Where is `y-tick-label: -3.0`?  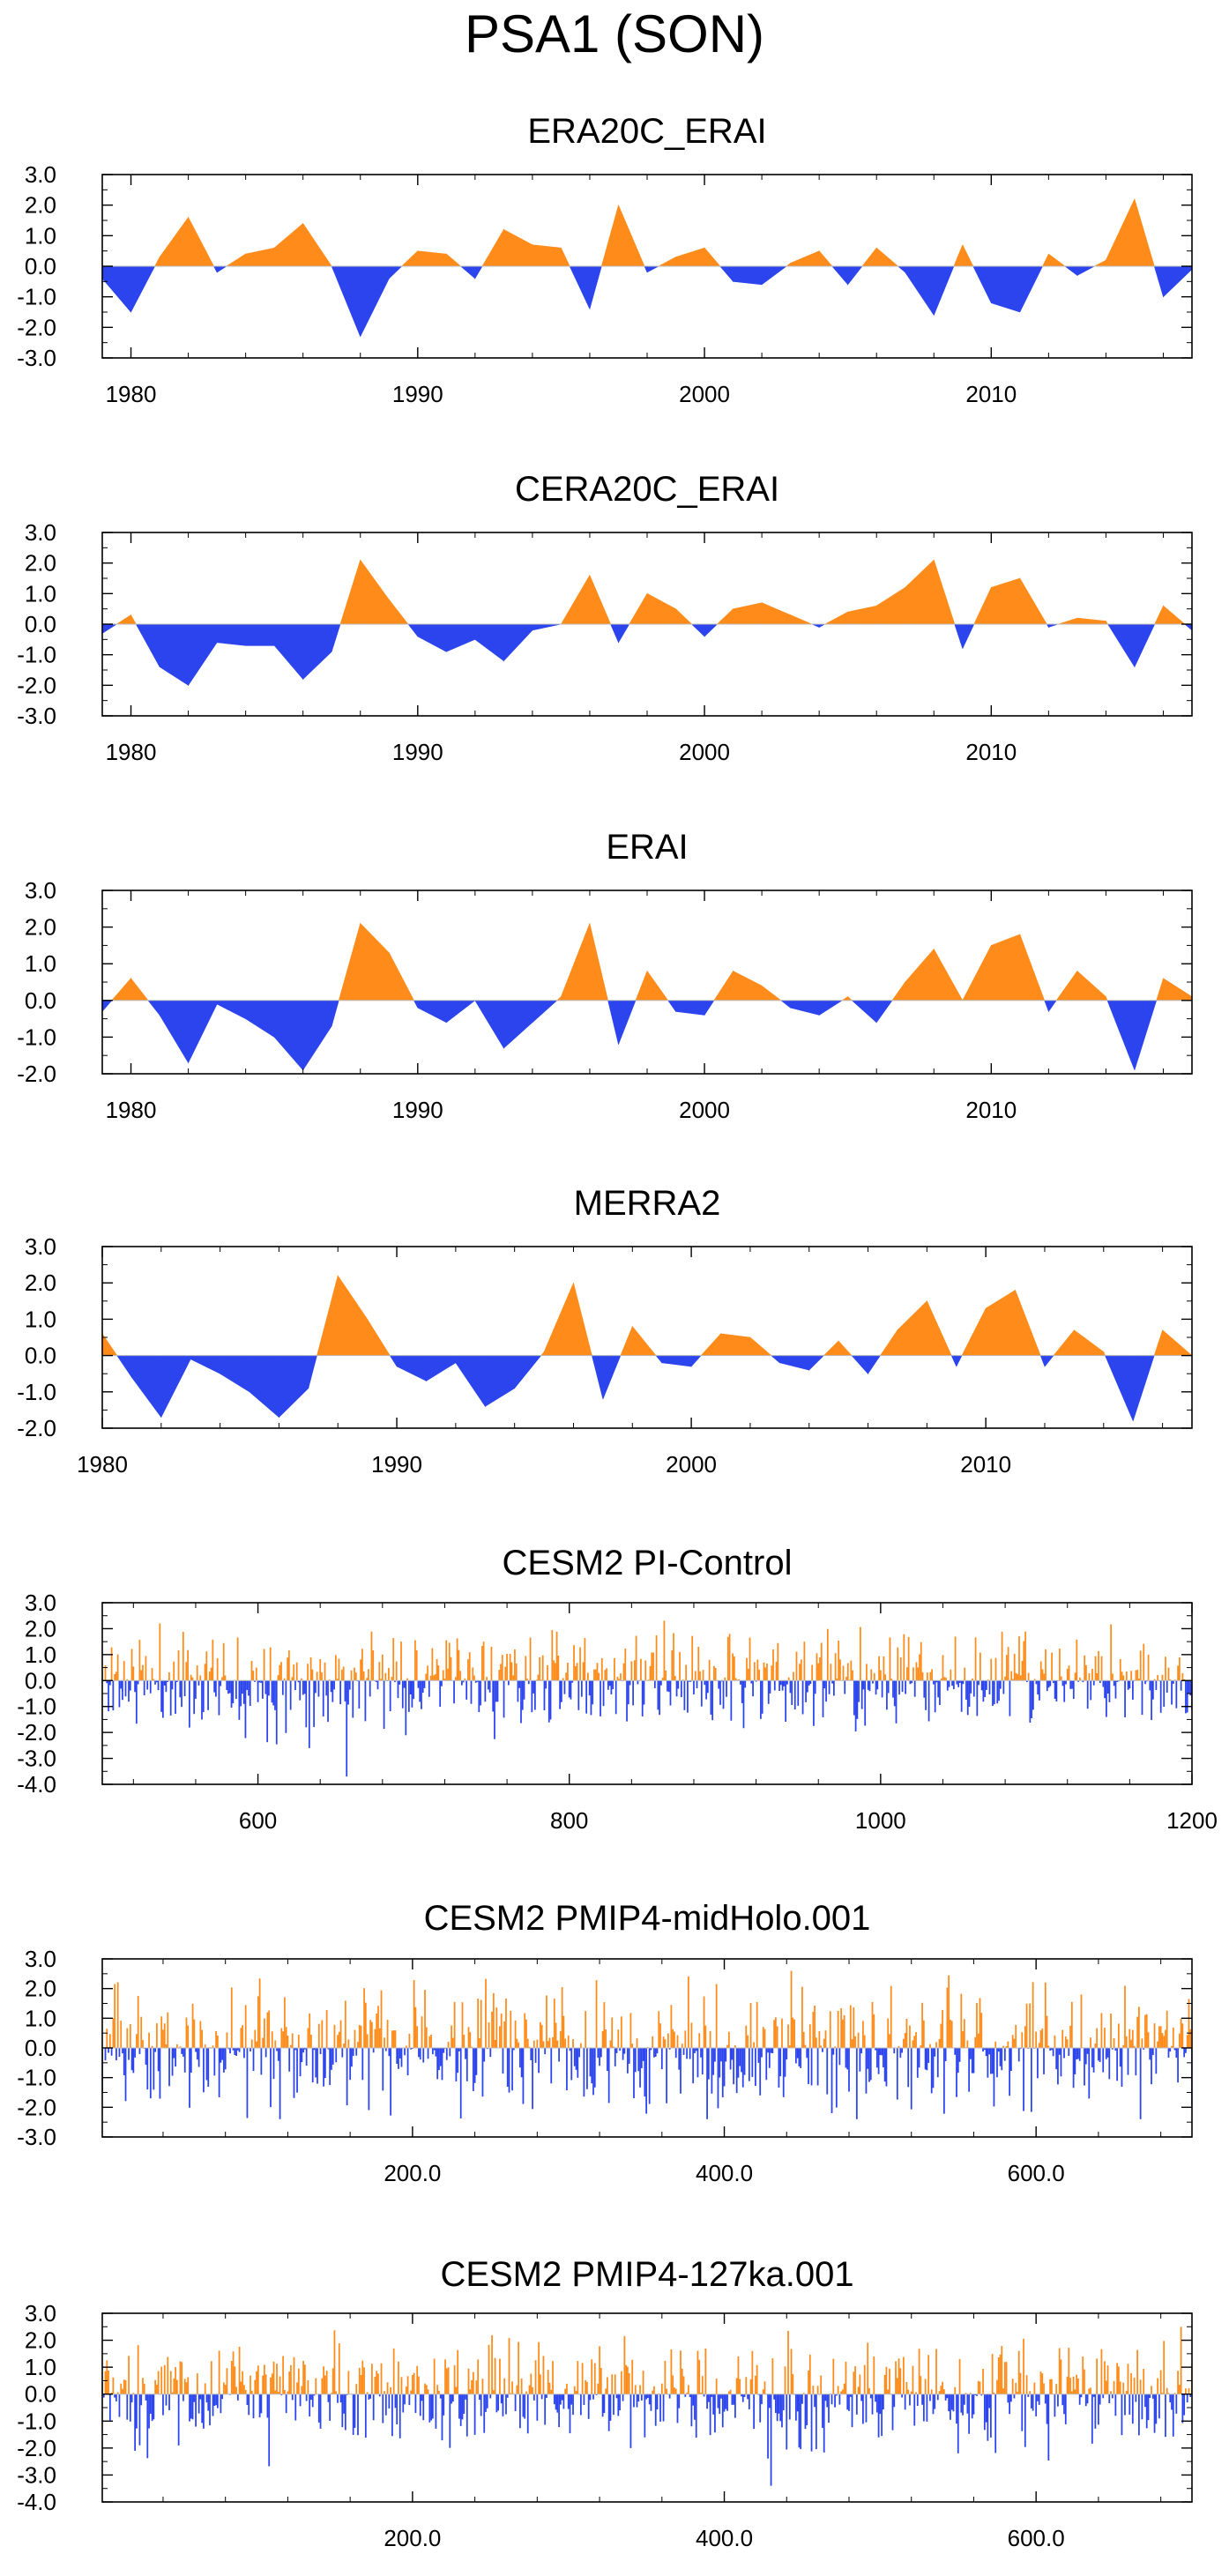
y-tick-label: -3.0 is located at coordinates (36, 358).